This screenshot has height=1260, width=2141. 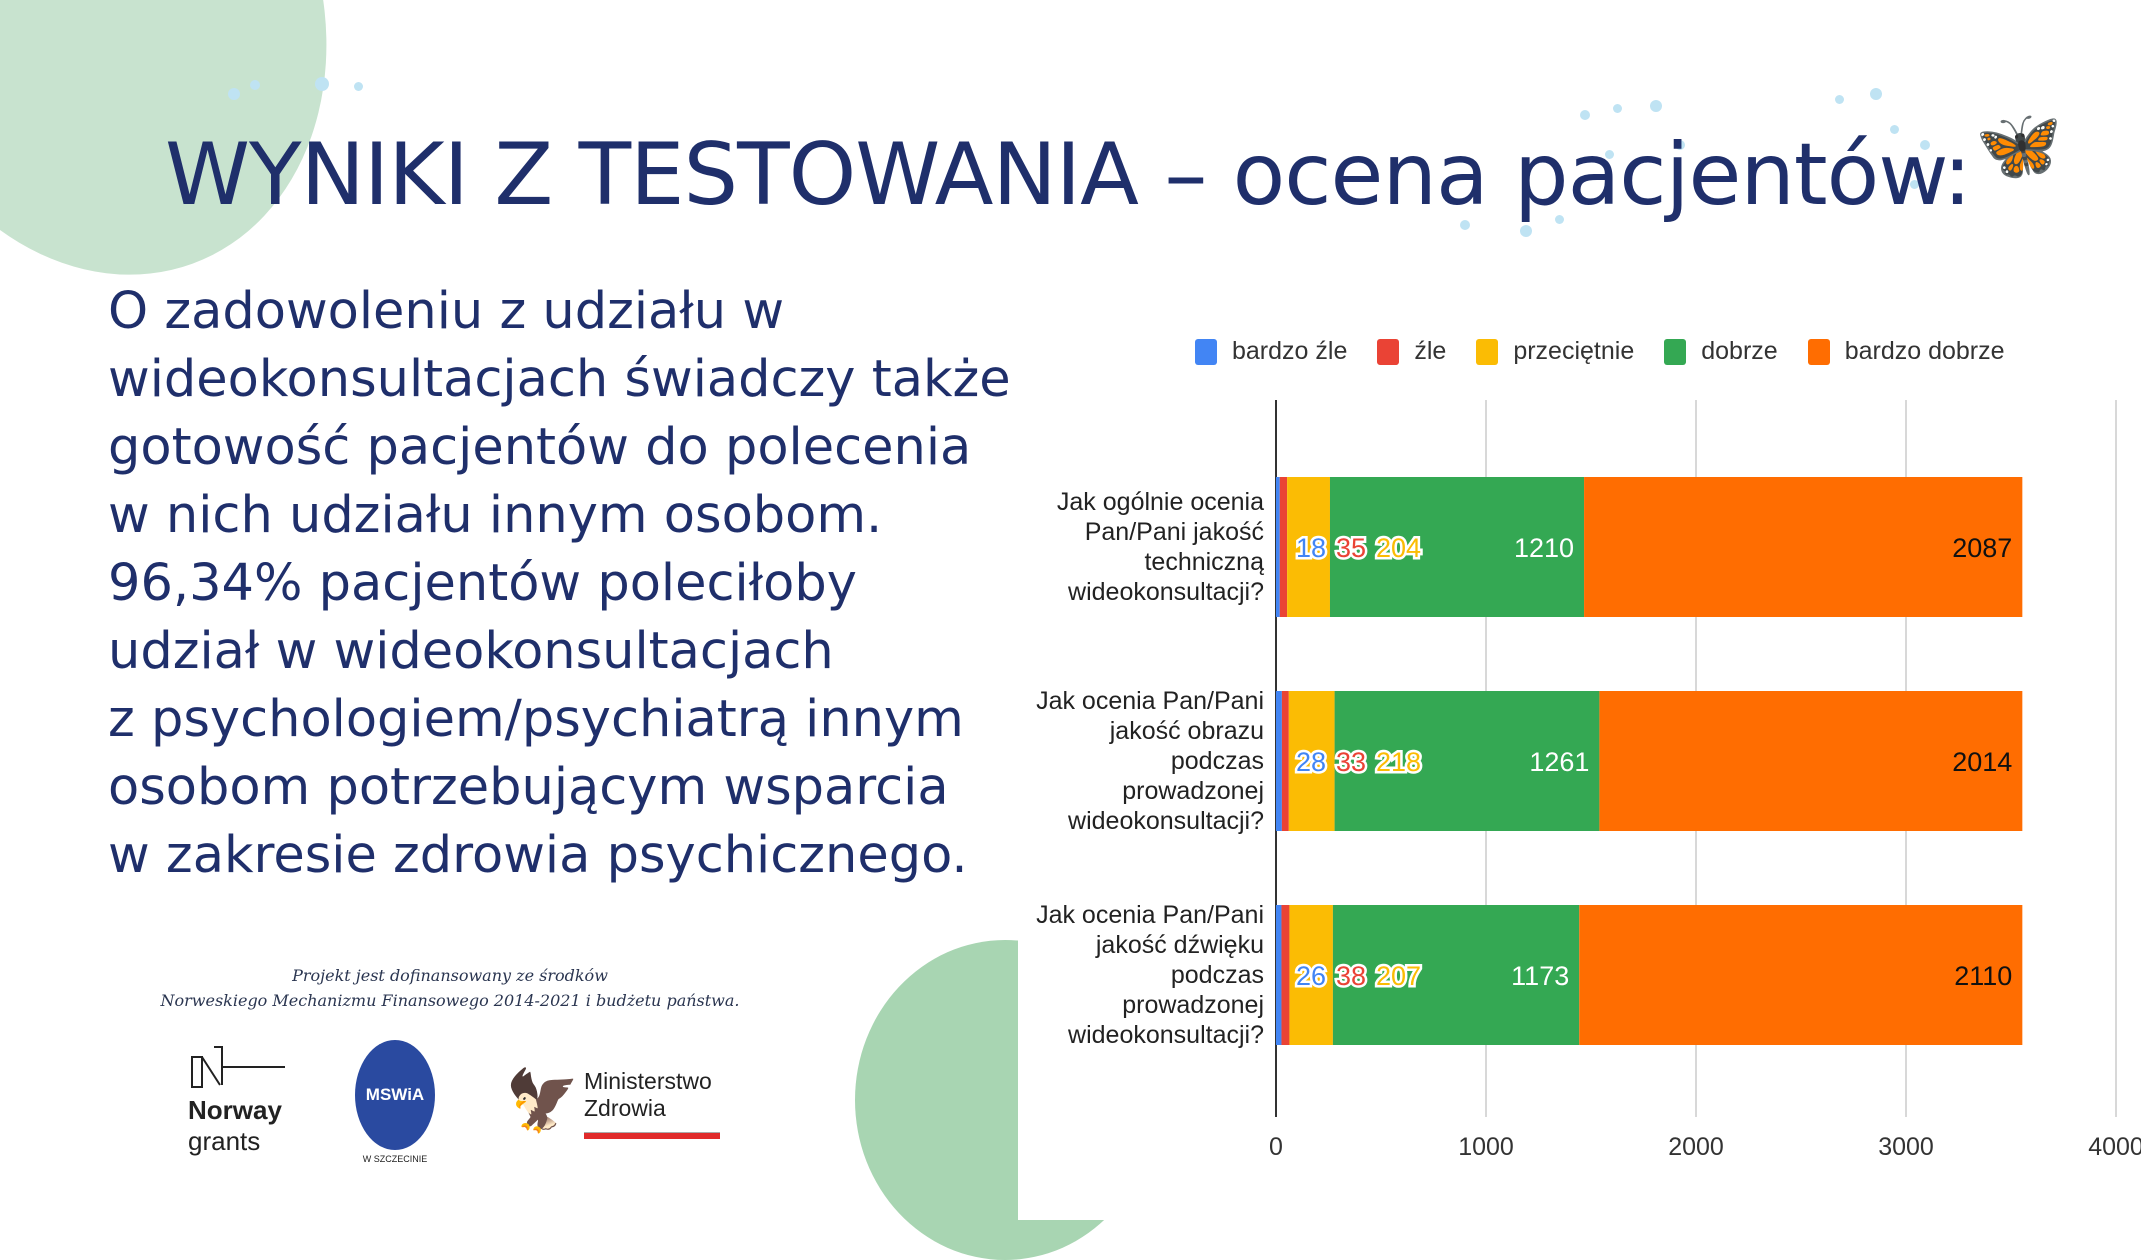 I want to click on data-label: 207, so click(x=1398, y=976).